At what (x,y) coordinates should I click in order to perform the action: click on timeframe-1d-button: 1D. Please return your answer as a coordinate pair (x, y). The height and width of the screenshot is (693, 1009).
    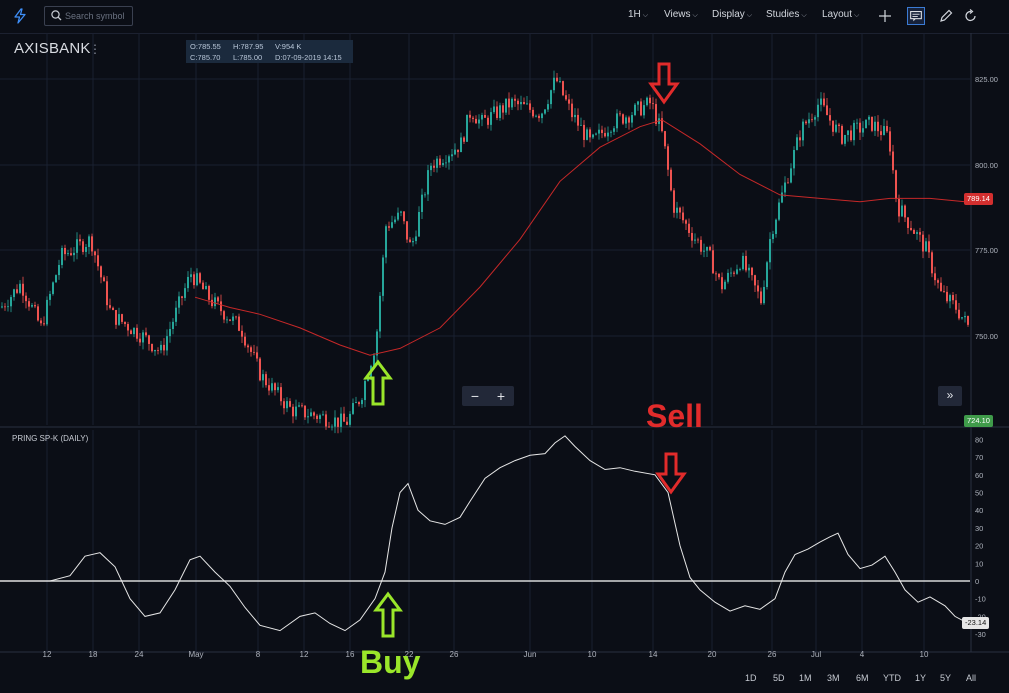
    Looking at the image, I should click on (751, 678).